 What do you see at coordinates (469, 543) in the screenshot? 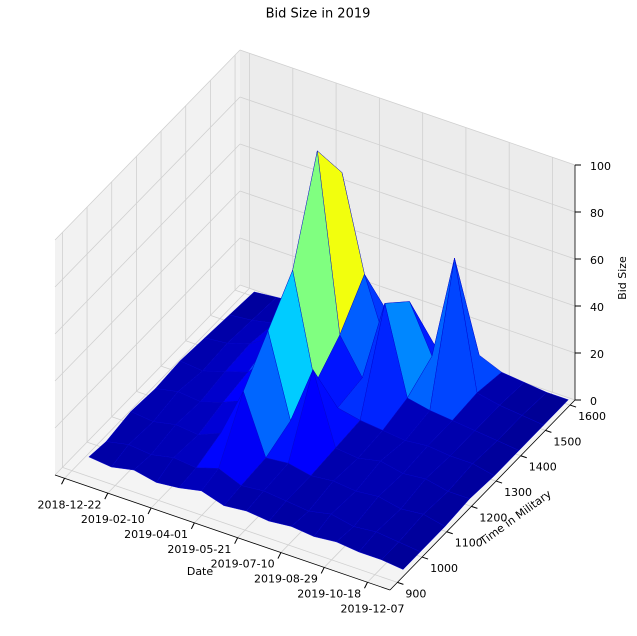
I see `y-tick-label: 1100` at bounding box center [469, 543].